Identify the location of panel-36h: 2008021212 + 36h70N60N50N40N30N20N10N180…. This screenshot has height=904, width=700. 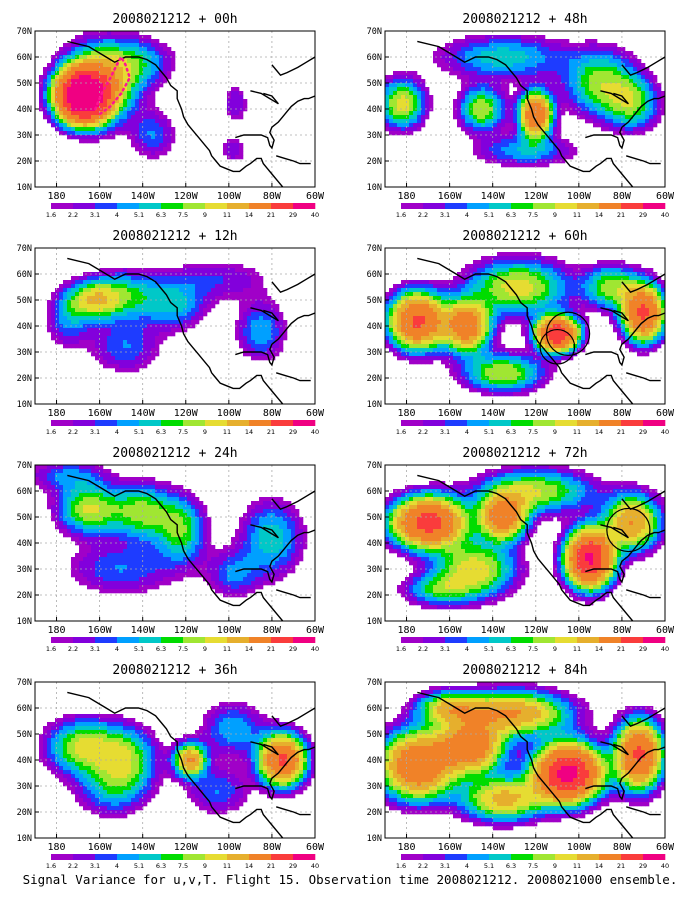
(171, 766).